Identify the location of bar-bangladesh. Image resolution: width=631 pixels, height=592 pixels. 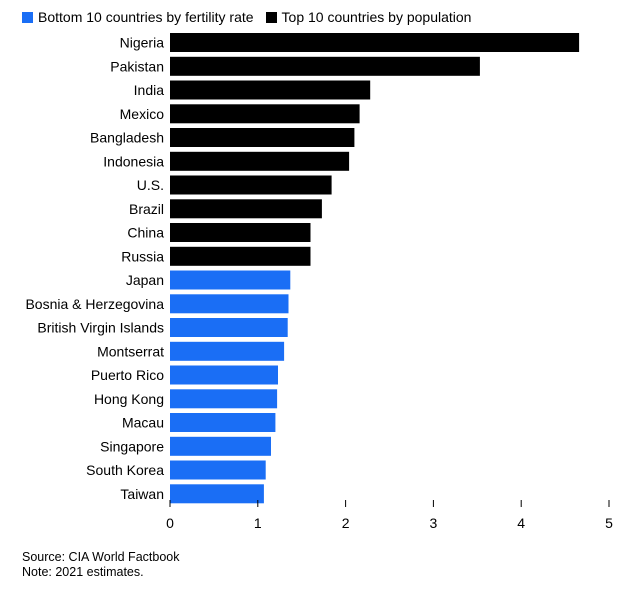
(262, 137).